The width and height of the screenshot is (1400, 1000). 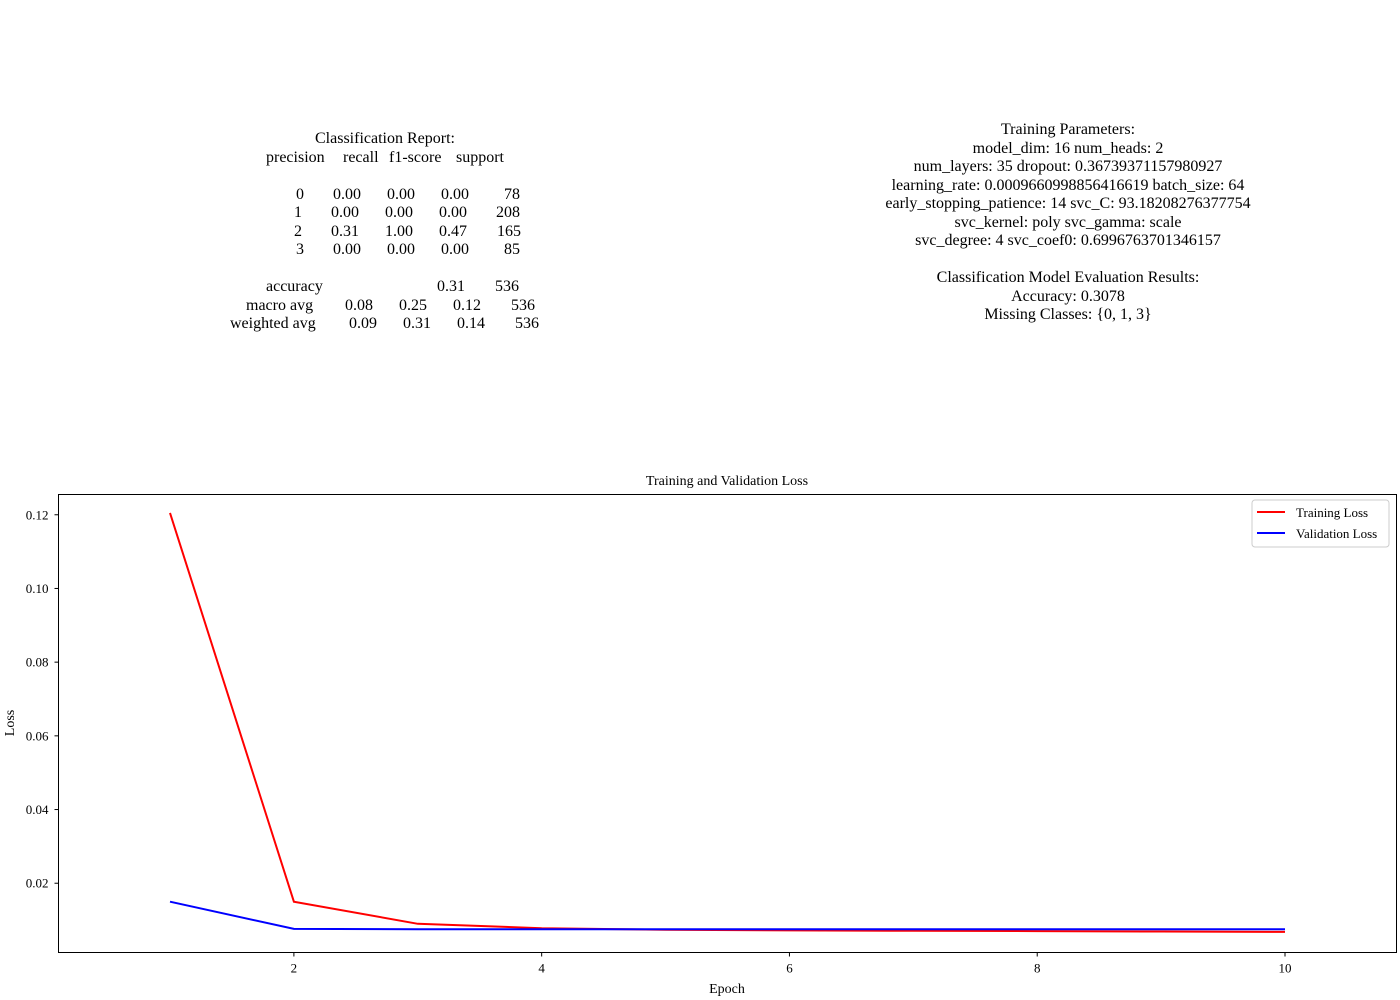 I want to click on f1-value: 0.47, so click(x=453, y=231).